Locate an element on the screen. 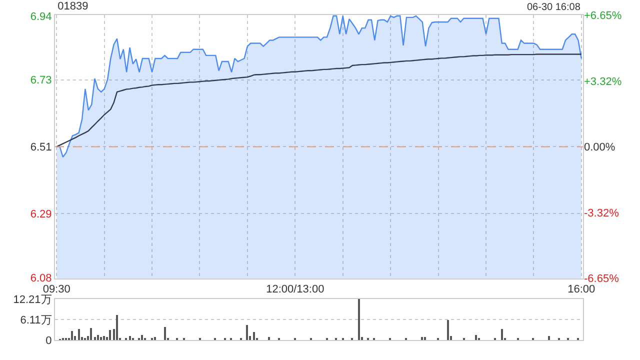  chart-title: 01839 is located at coordinates (73, 6).